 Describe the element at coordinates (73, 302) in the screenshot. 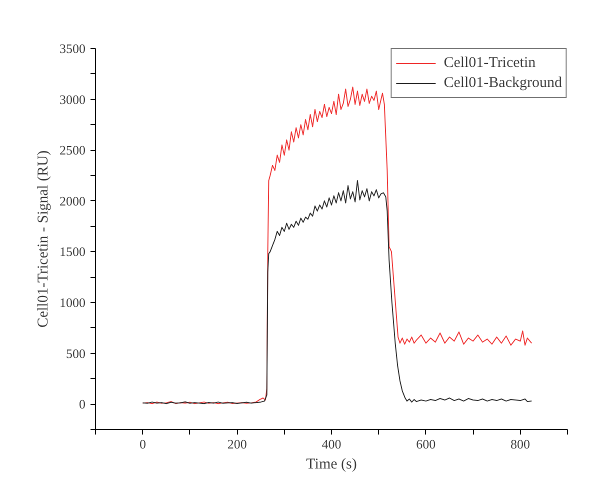

I see `y-tick-label: 1000` at that location.